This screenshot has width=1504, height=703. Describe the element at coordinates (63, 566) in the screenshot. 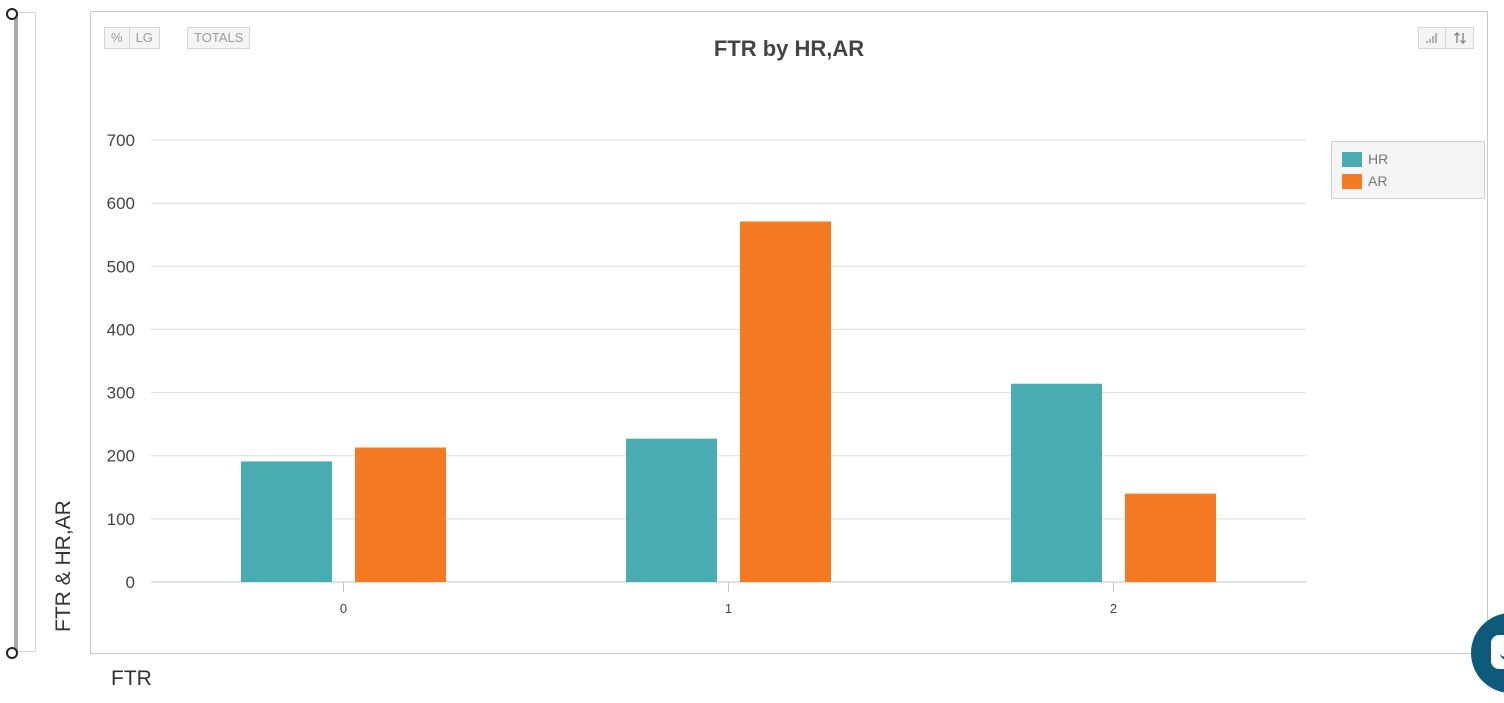

I see `y-axis-title: FTR & HR,AR` at that location.